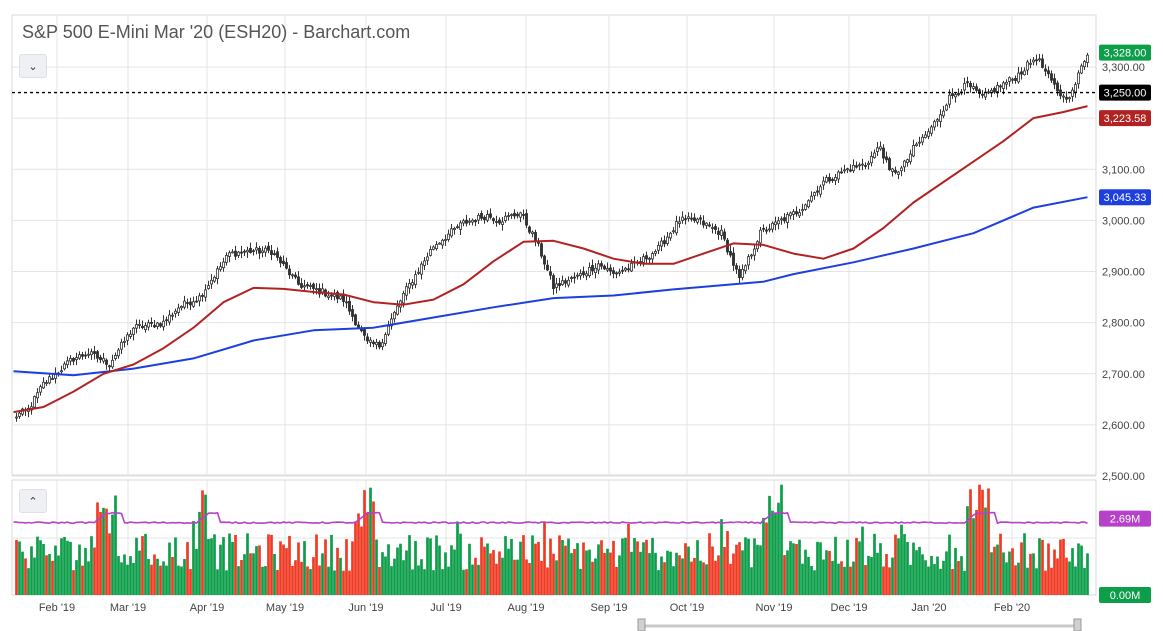 The image size is (1163, 631). Describe the element at coordinates (33, 501) in the screenshot. I see `collapse-volume-button: ⌃` at that location.